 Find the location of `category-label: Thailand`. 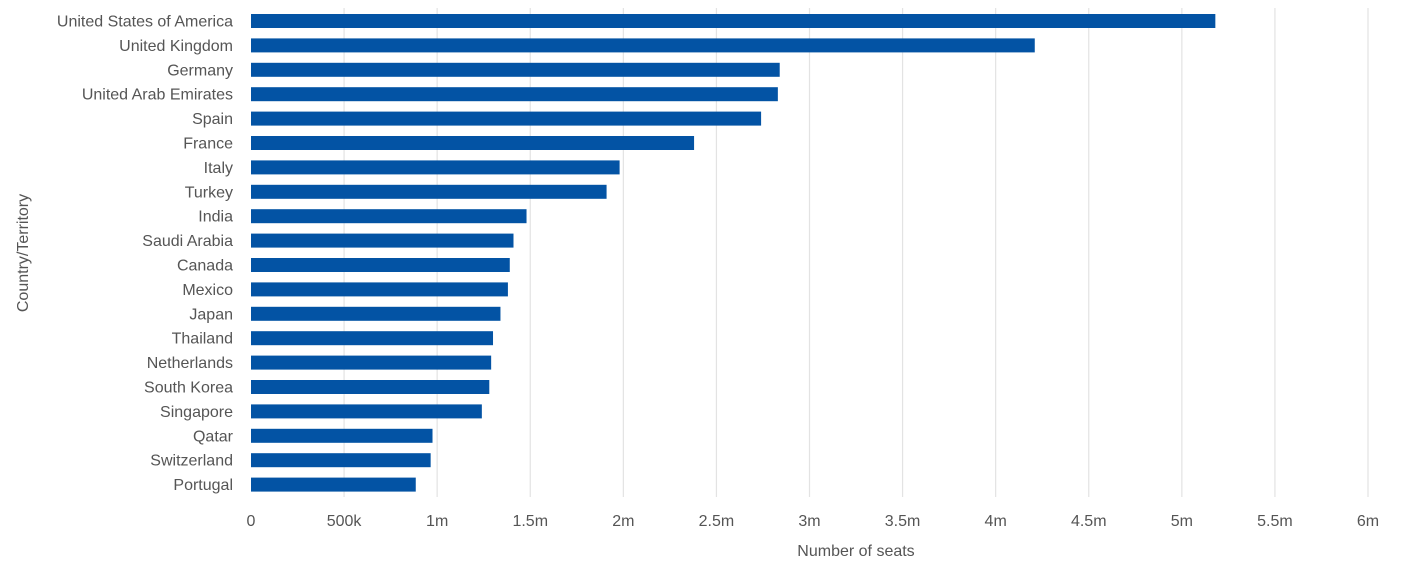

category-label: Thailand is located at coordinates (202, 339).